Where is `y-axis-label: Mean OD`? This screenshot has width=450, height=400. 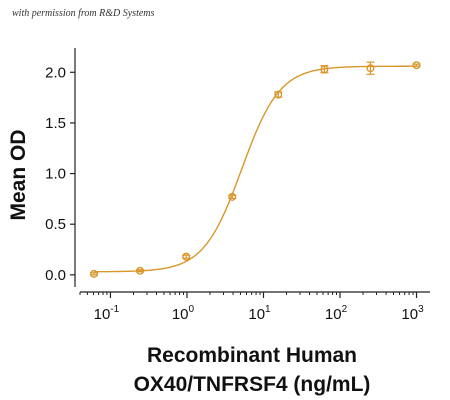 y-axis-label: Mean OD is located at coordinates (18, 174).